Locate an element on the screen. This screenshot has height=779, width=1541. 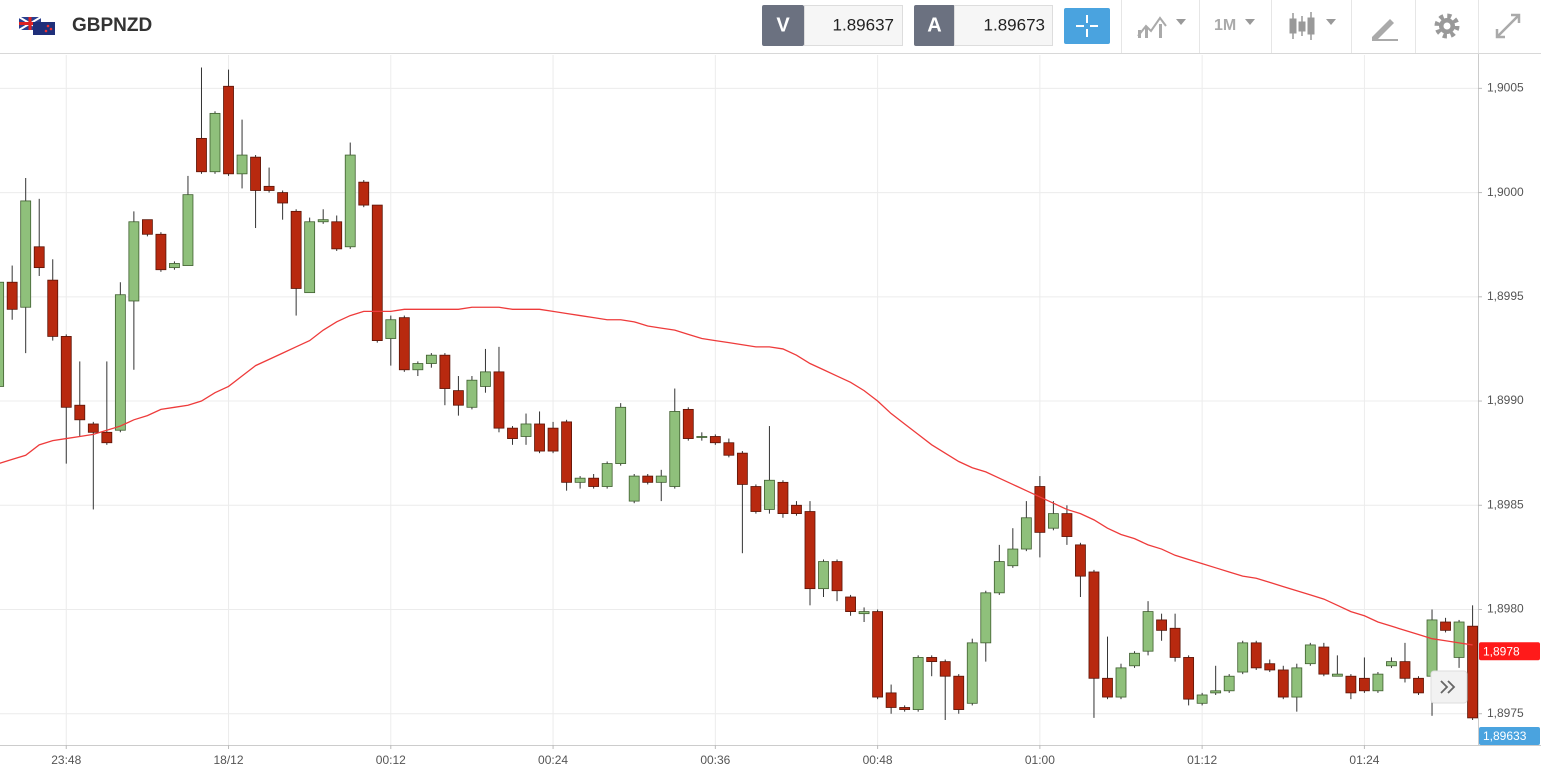
price-tag-label: 1,8978 is located at coordinates (1501, 651).